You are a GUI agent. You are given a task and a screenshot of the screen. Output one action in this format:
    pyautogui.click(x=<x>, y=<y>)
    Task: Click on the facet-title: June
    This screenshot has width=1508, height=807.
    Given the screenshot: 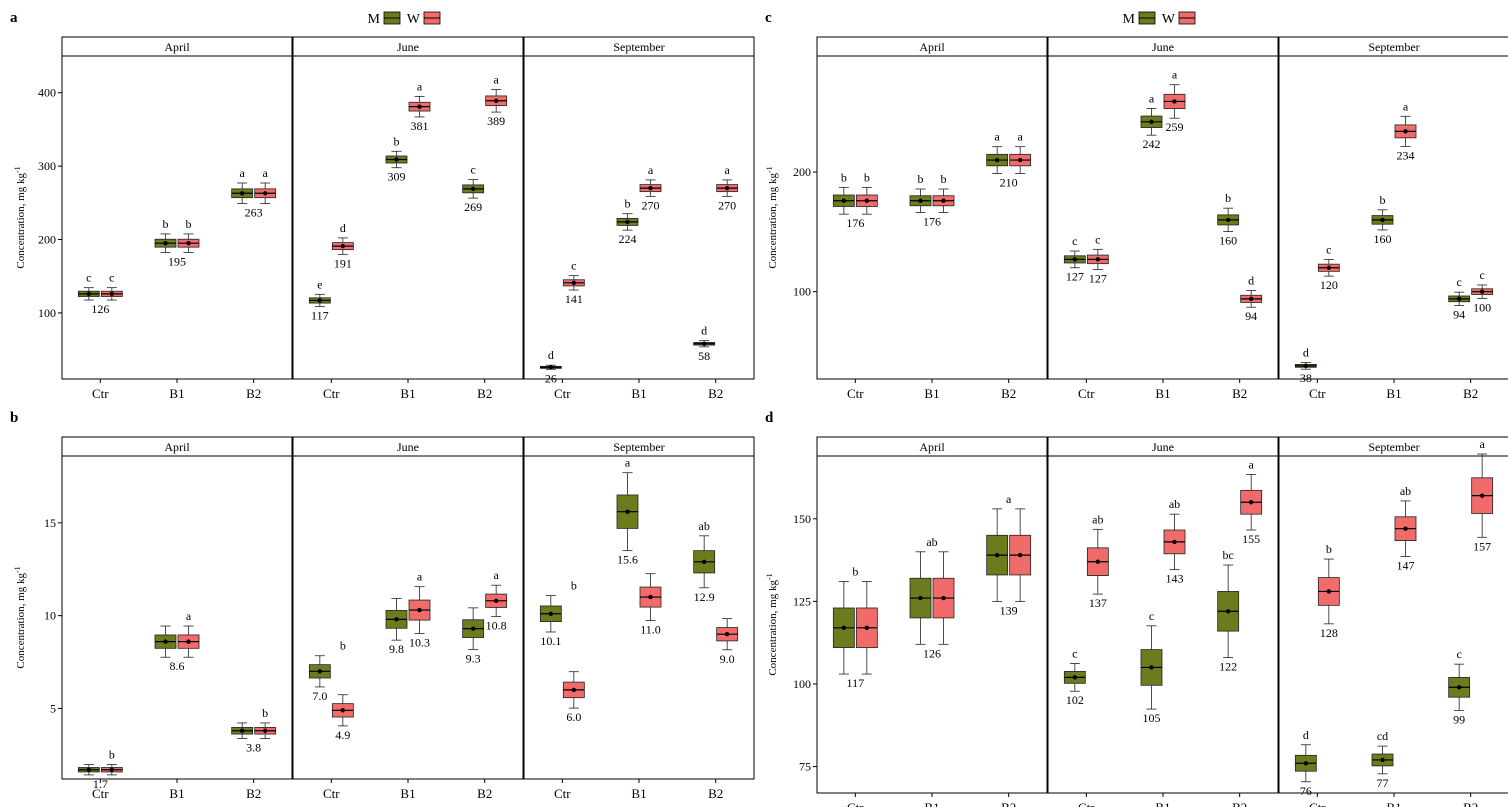 What is the action you would take?
    pyautogui.click(x=1163, y=47)
    